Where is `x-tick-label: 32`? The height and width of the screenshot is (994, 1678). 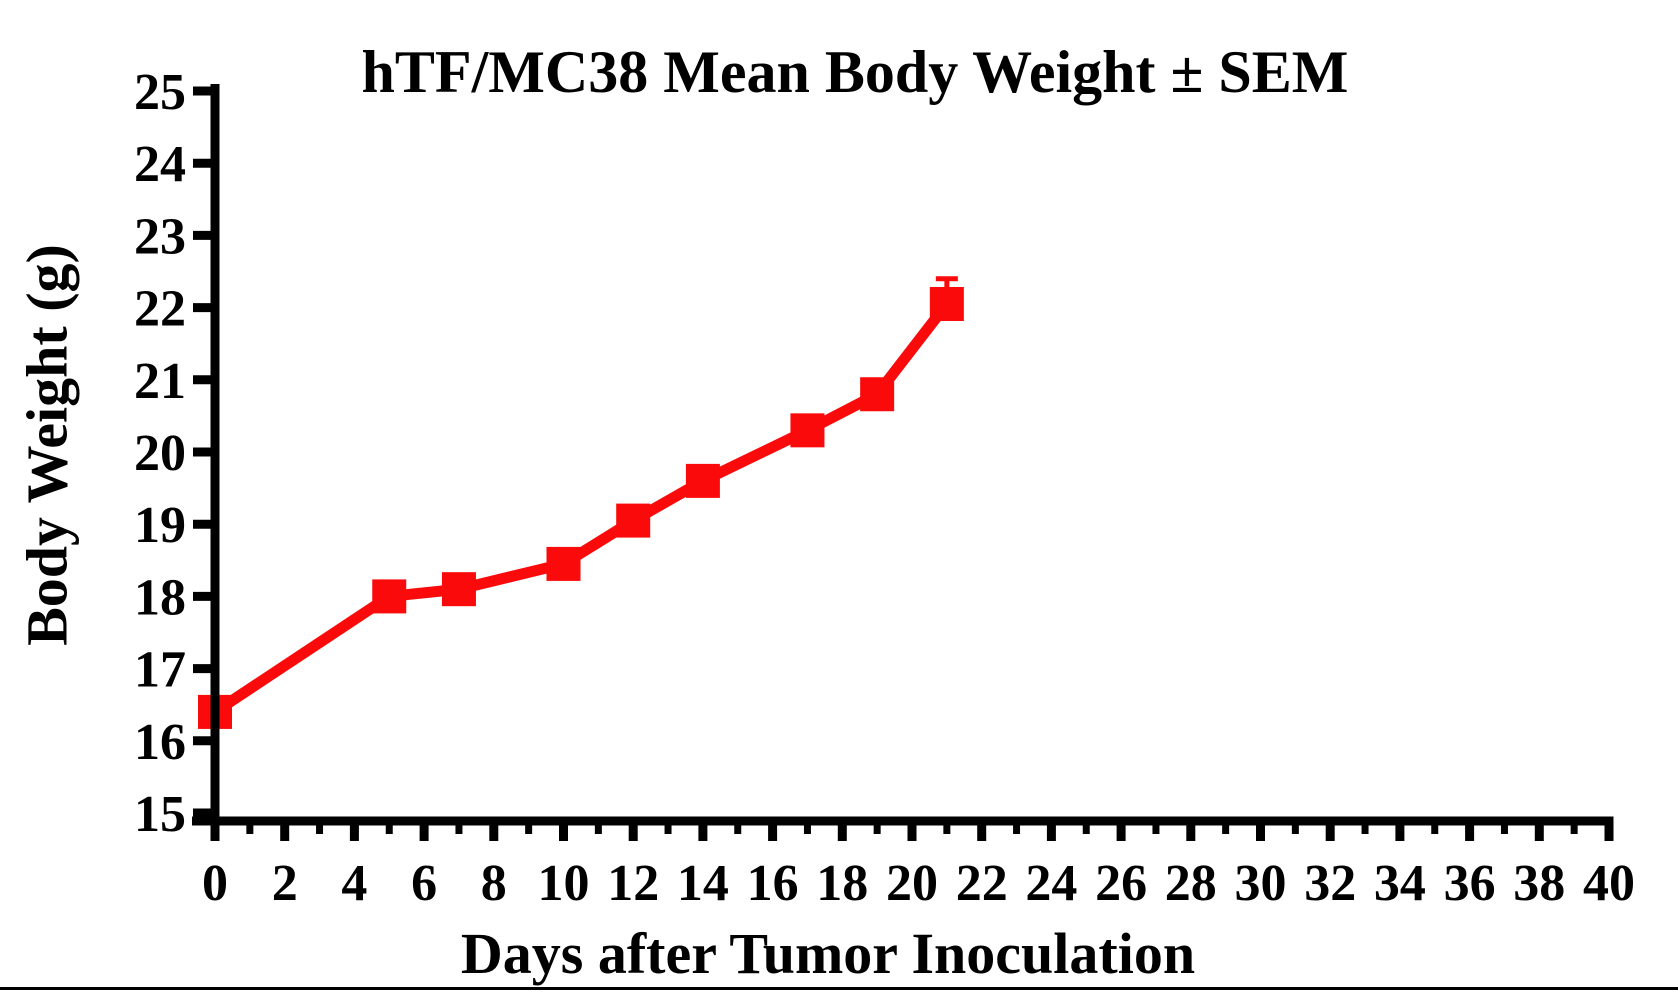
x-tick-label: 32 is located at coordinates (1330, 883).